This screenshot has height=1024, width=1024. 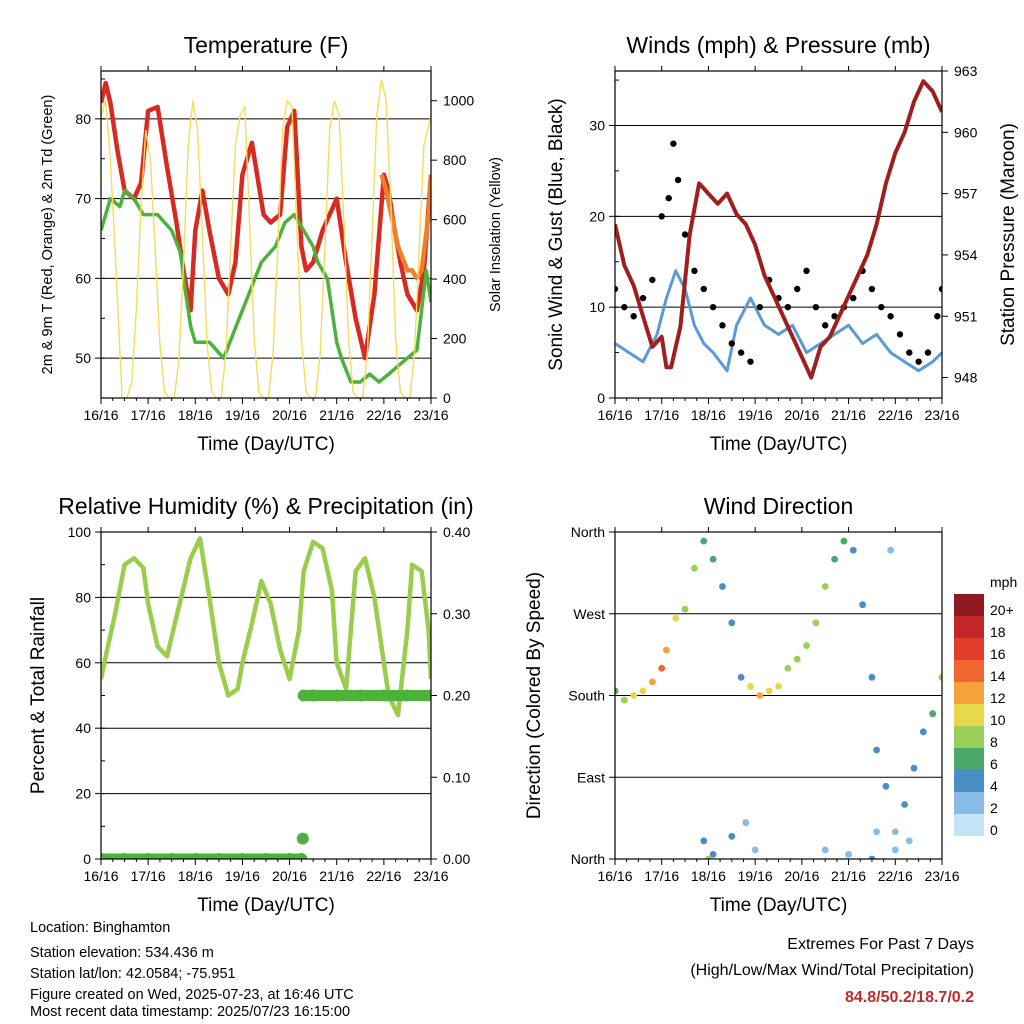 What do you see at coordinates (895, 876) in the screenshot?
I see `chart-4-xtick-label: 22/16` at bounding box center [895, 876].